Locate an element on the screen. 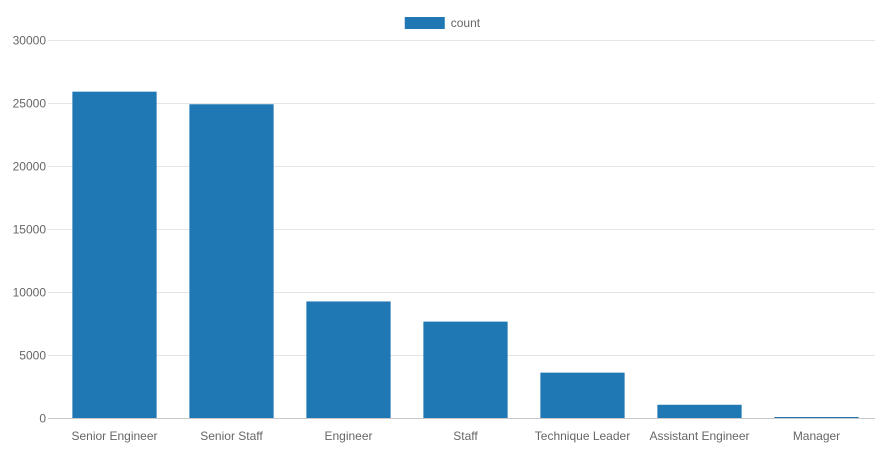  x-tick-label: Manager is located at coordinates (816, 436).